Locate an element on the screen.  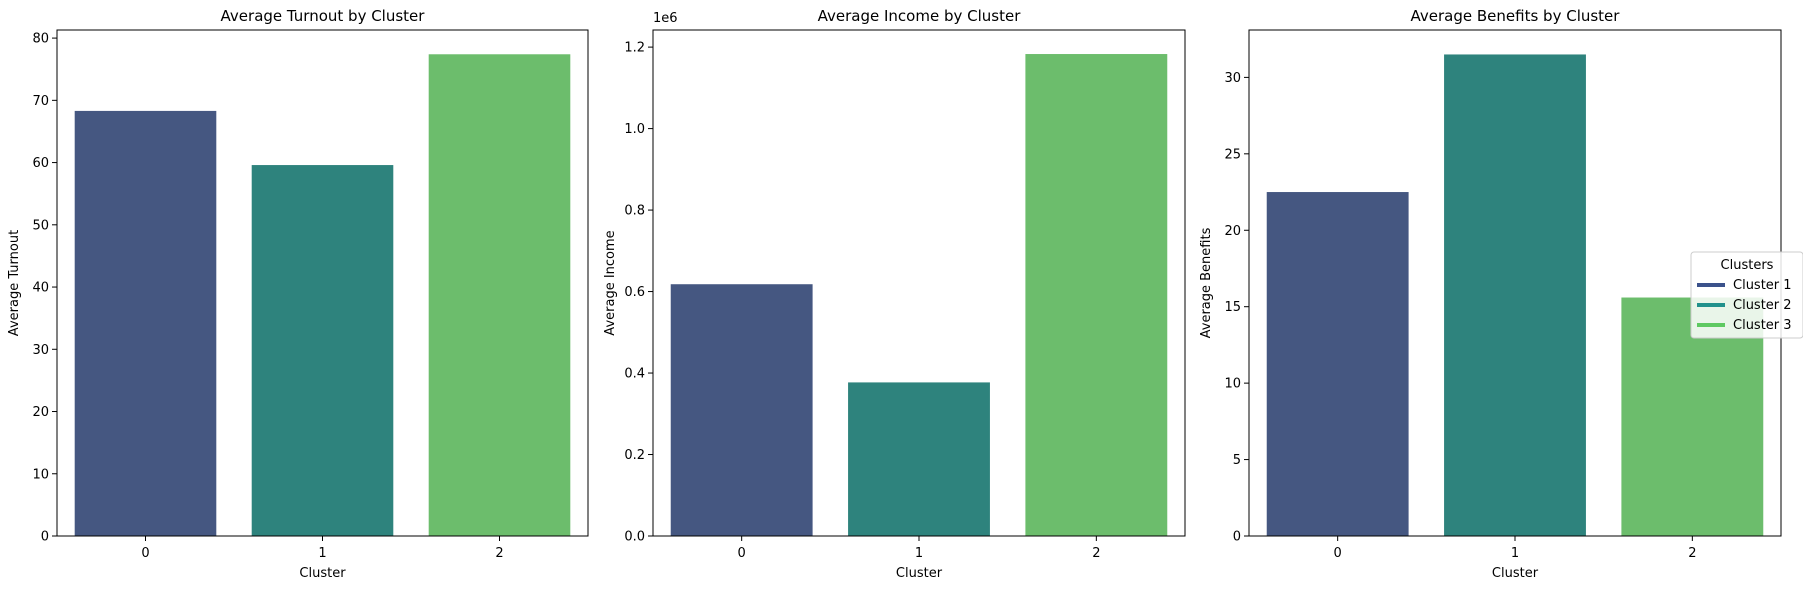
legend-box is located at coordinates (1746, 295).